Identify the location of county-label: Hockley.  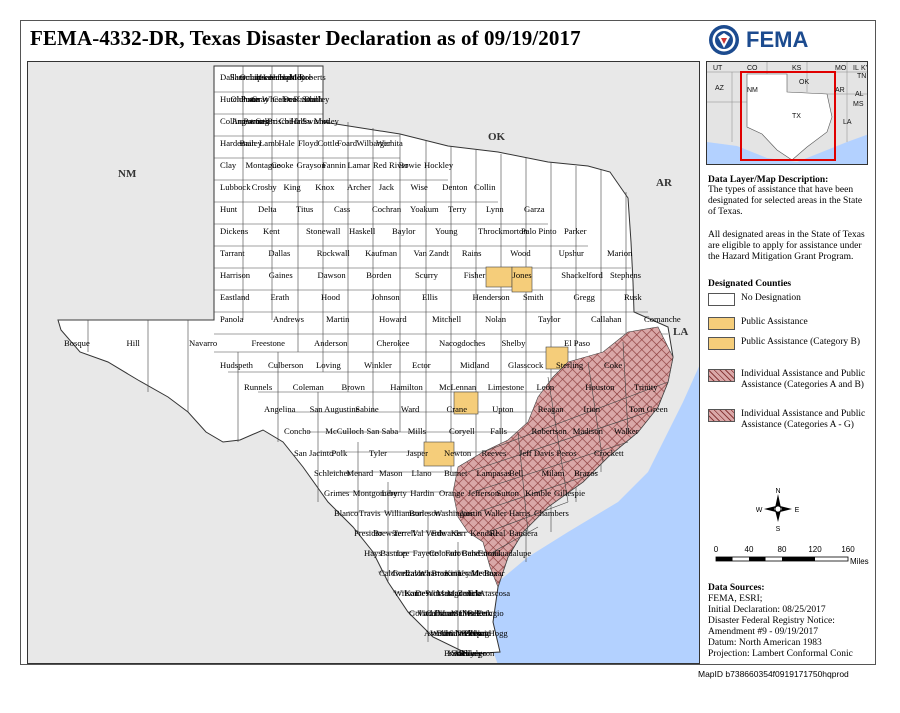
(439, 165).